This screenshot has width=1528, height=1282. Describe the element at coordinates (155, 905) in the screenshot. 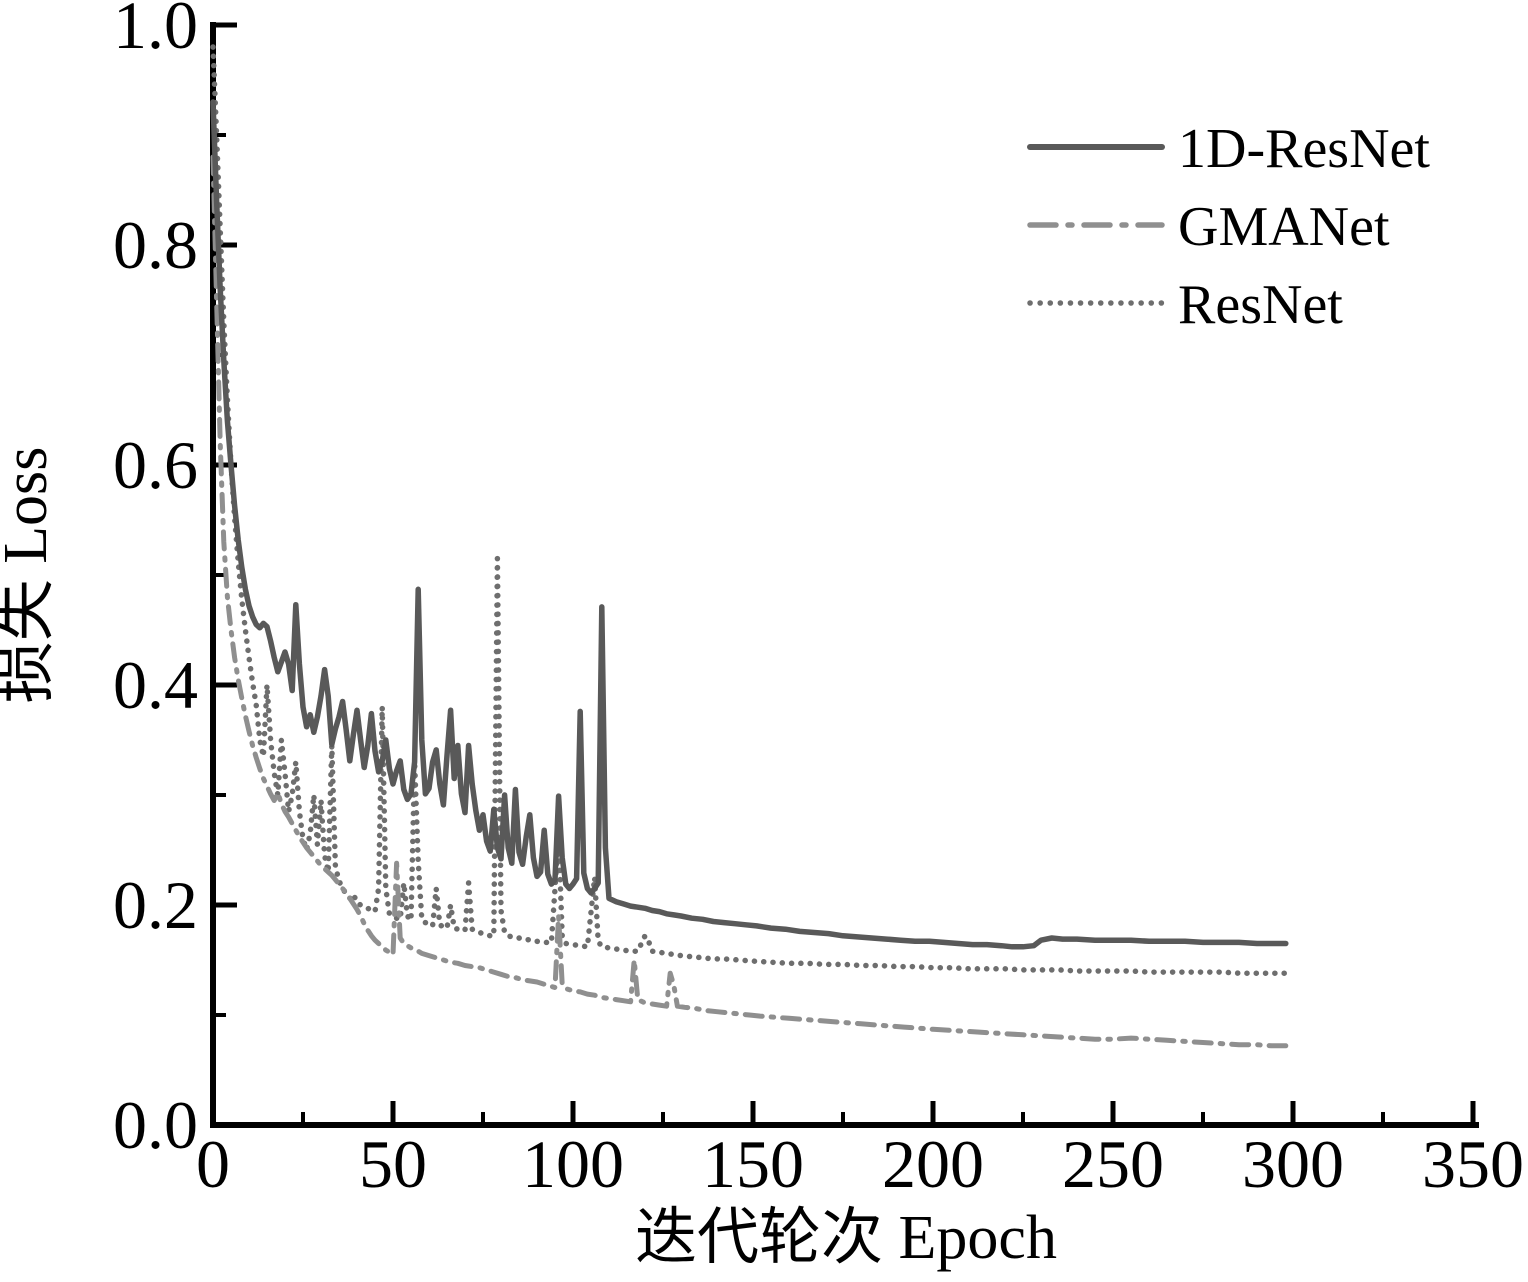

I see `y-tick-label: 0.2` at that location.